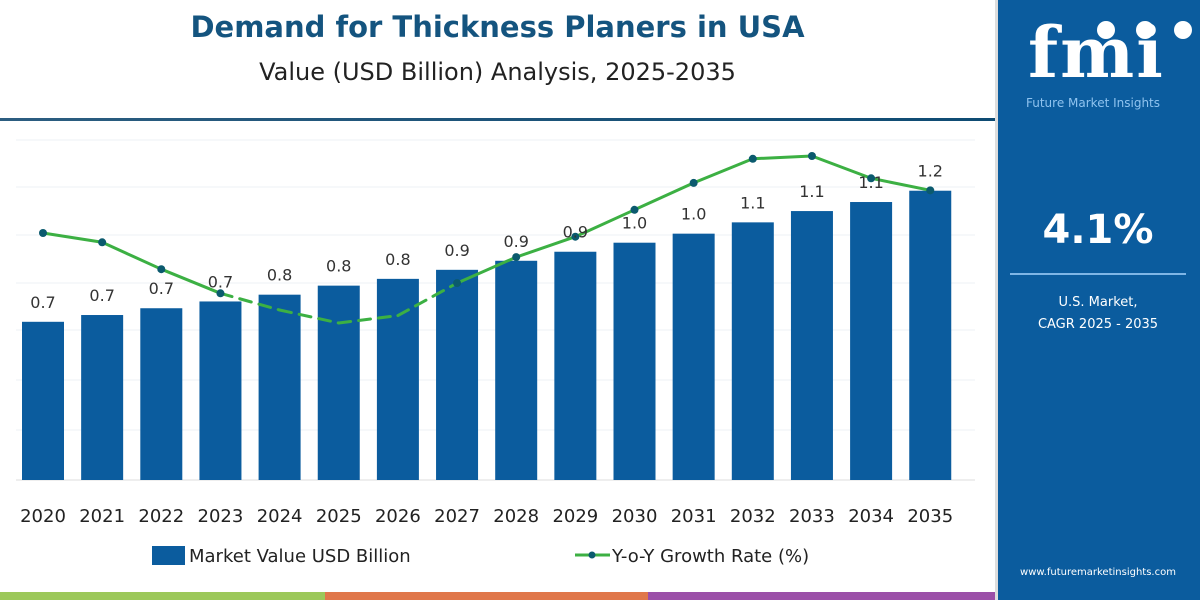 This screenshot has width=1200, height=600. What do you see at coordinates (1093, 103) in the screenshot?
I see `logo-subtitle: Future Market Insights` at bounding box center [1093, 103].